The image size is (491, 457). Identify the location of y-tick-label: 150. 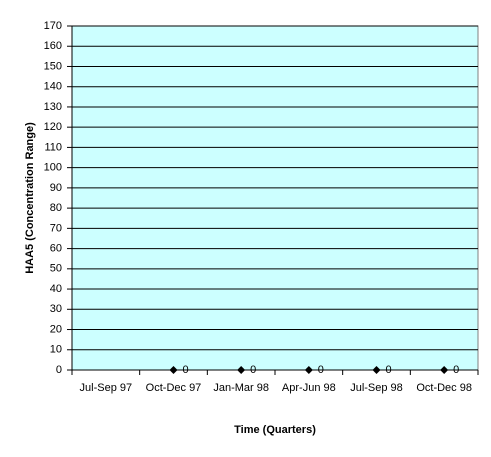
(53, 66).